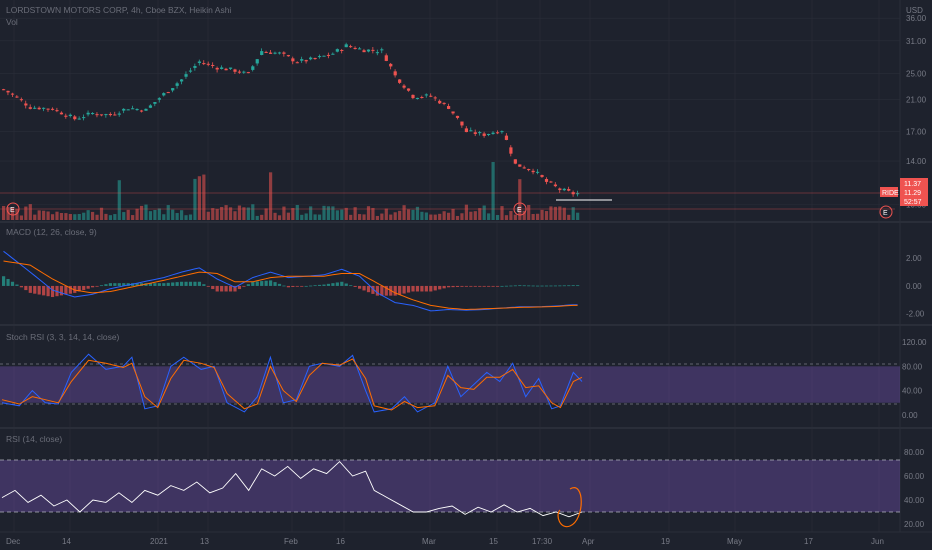  I want to click on earnings-marker-1: E, so click(13, 209).